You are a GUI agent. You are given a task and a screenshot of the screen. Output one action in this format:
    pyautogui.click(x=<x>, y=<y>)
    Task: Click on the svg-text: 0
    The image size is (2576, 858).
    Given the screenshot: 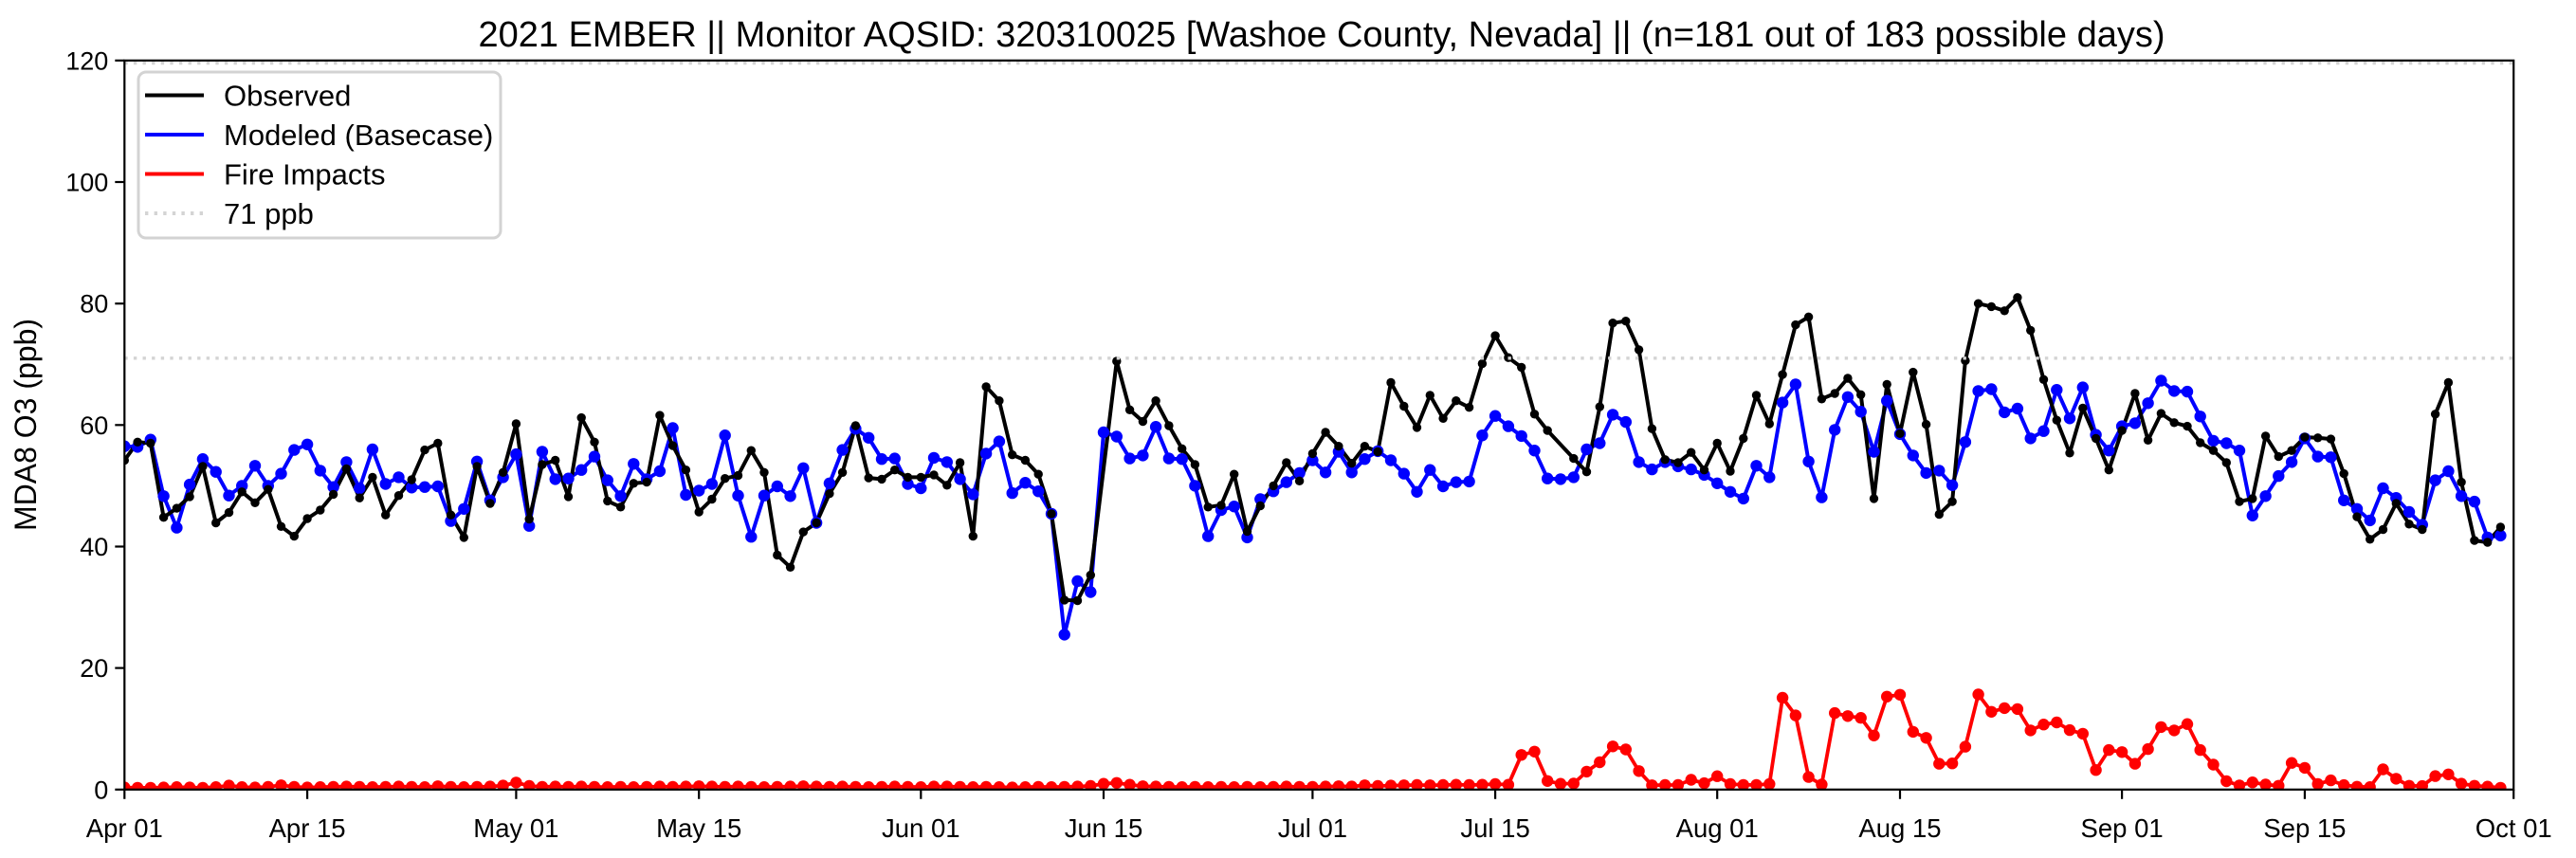 What is the action you would take?
    pyautogui.click(x=101, y=790)
    